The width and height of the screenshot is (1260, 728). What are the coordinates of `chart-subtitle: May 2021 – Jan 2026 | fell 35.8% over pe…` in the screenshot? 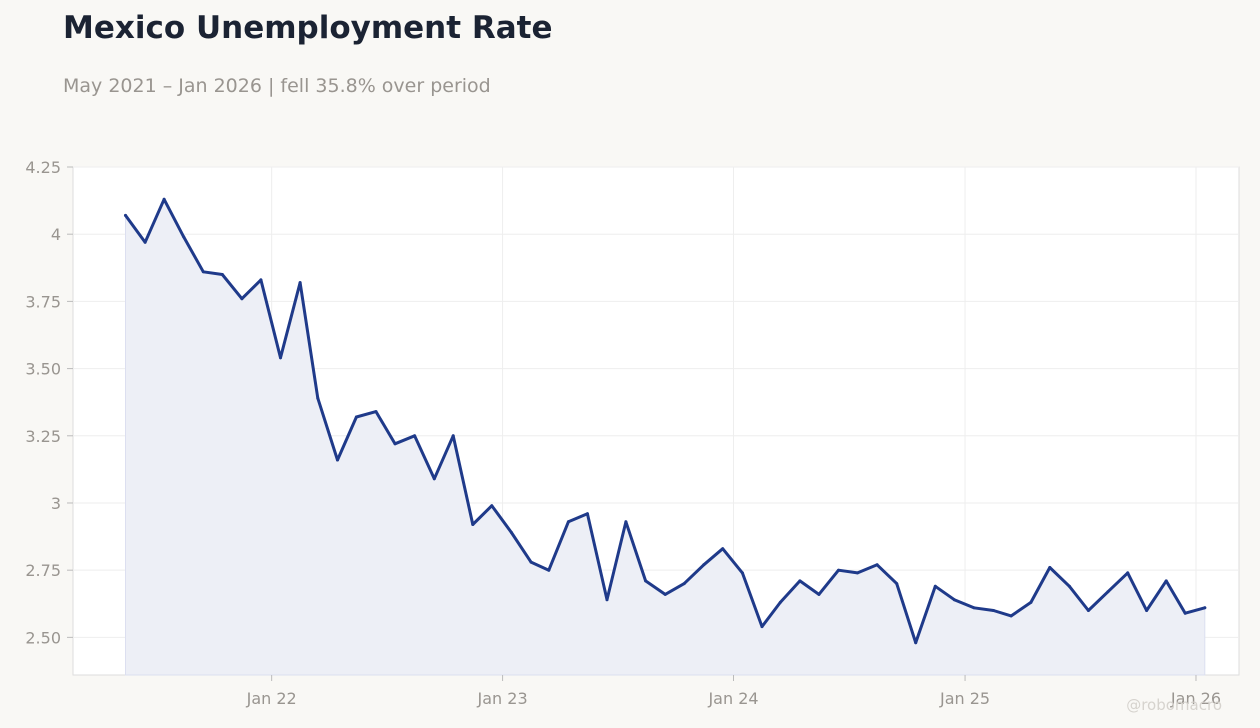 It's located at (277, 86).